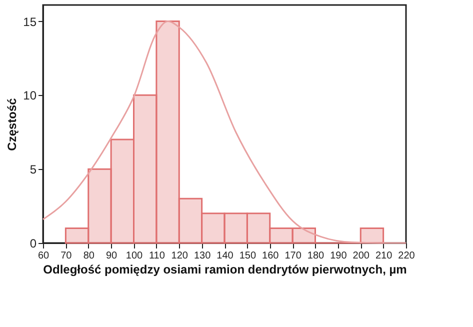 This screenshot has height=327, width=473. I want to click on x-tick-label: 60, so click(44, 256).